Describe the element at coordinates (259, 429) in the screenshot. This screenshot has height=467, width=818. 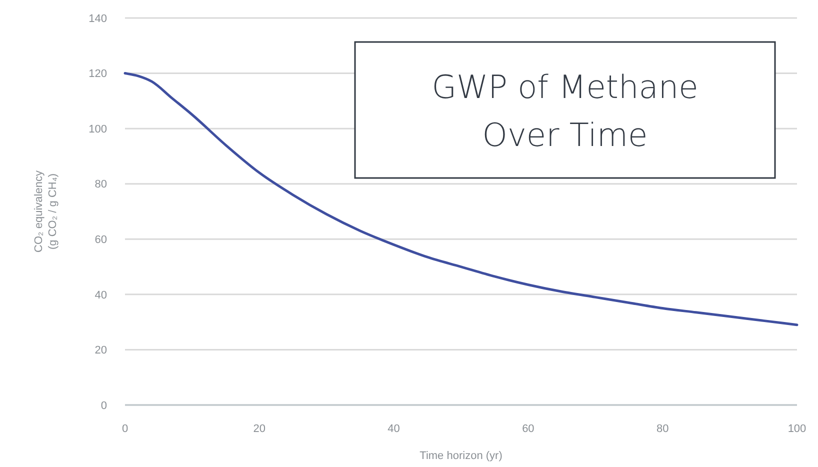
I see `x-tick-label: 20` at that location.